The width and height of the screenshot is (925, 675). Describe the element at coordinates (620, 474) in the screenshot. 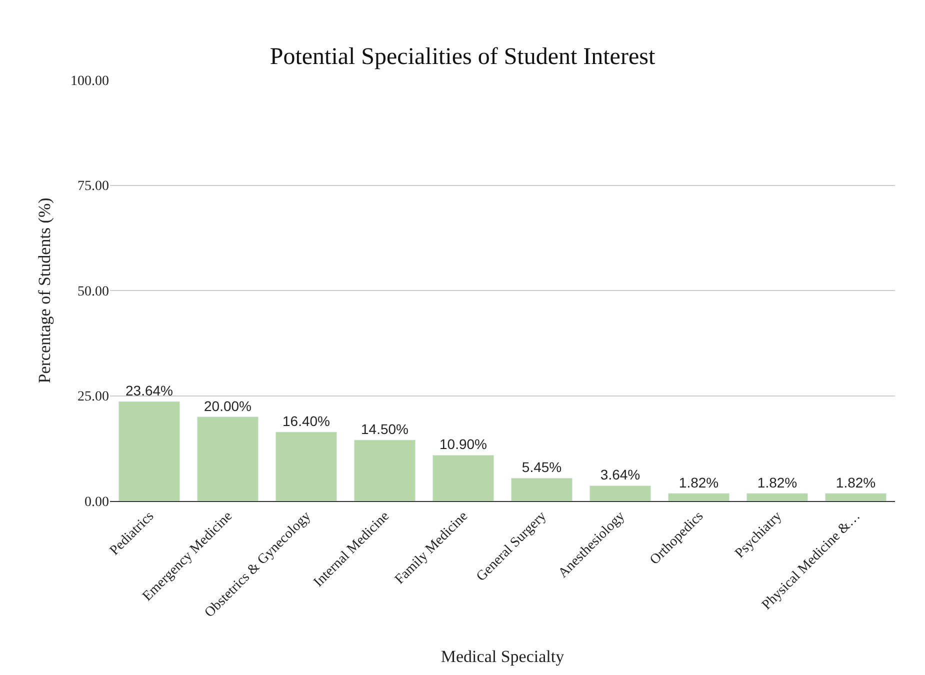

I see `data-label: 3.64%` at that location.